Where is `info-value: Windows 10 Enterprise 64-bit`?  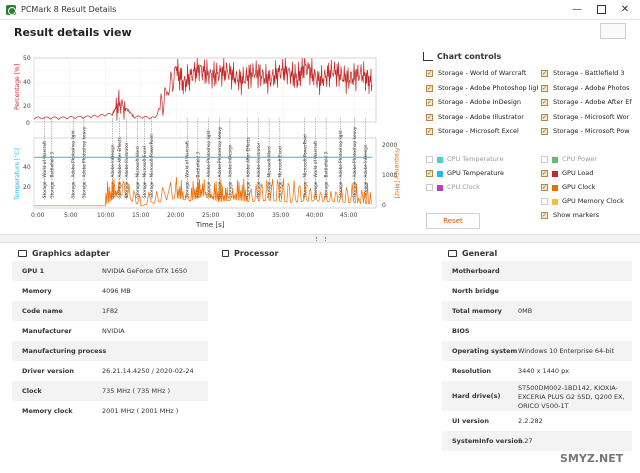
info-value: Windows 10 Enterprise 64-bit is located at coordinates (566, 351).